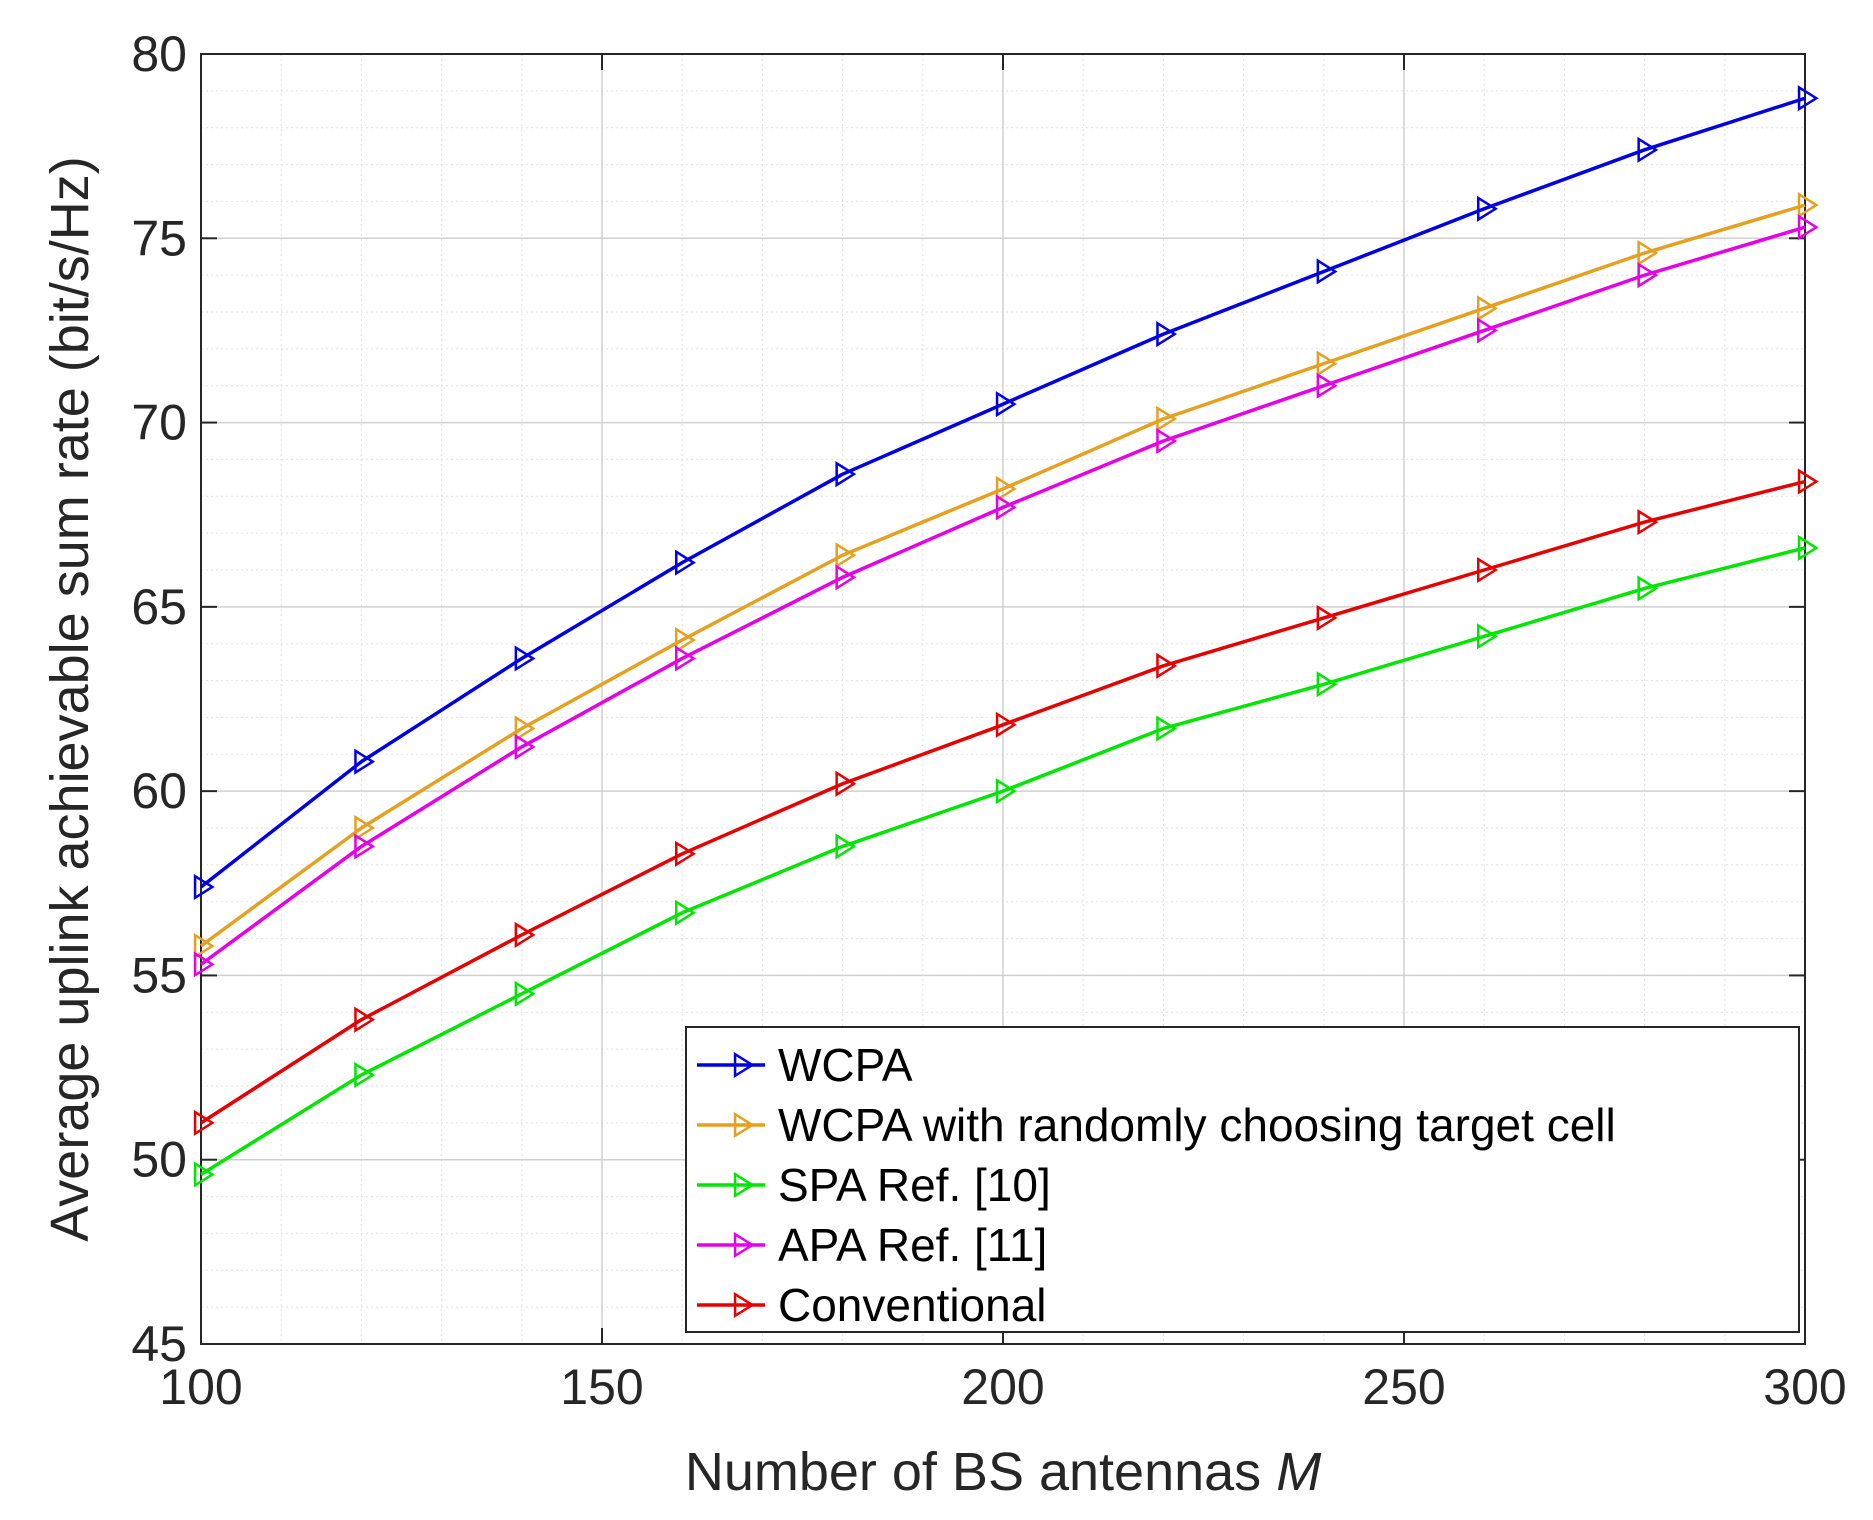  I want to click on legend-box, so click(1242, 1179).